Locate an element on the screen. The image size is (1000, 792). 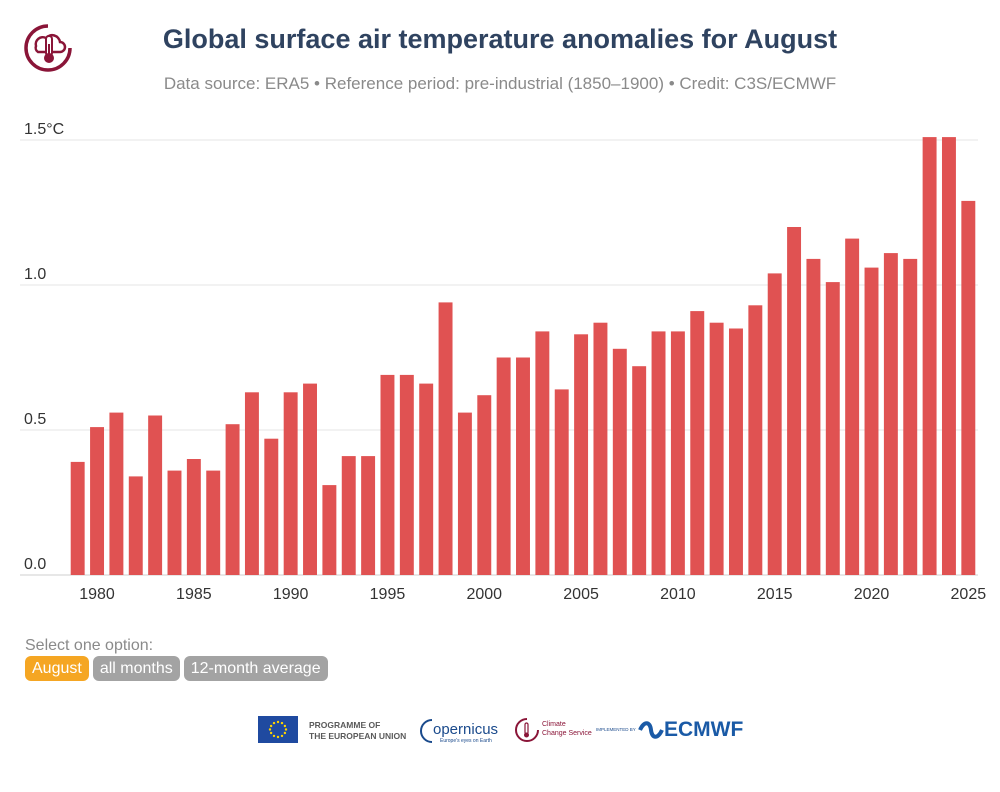
bar-2005 is located at coordinates (581, 454).